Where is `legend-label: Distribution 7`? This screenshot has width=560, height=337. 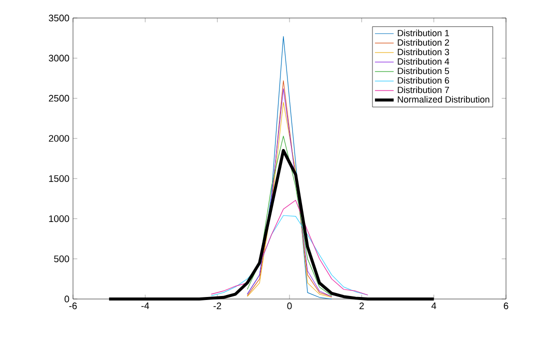 legend-label: Distribution 7 is located at coordinates (423, 90).